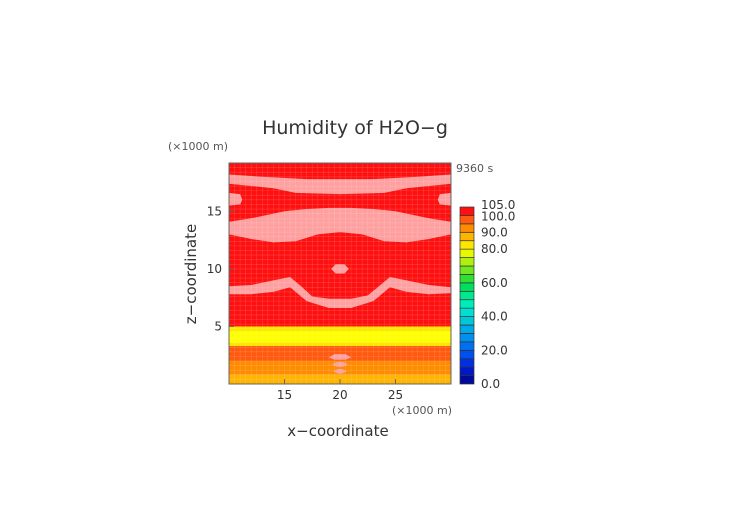  I want to click on y-unit-label: (×1000 m), so click(198, 146).